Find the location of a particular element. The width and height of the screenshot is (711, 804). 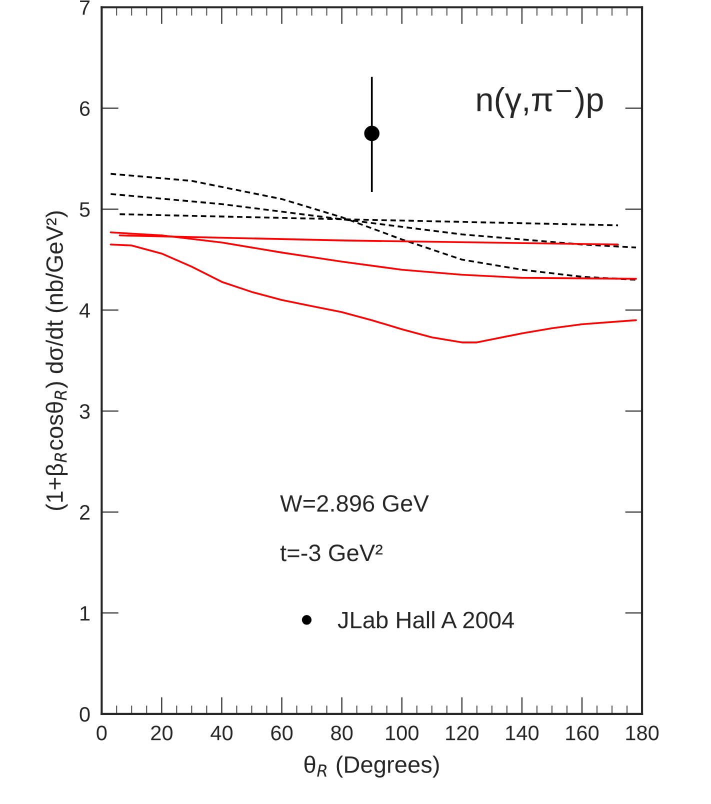

annotation: W=2.896 GeV is located at coordinates (354, 503).